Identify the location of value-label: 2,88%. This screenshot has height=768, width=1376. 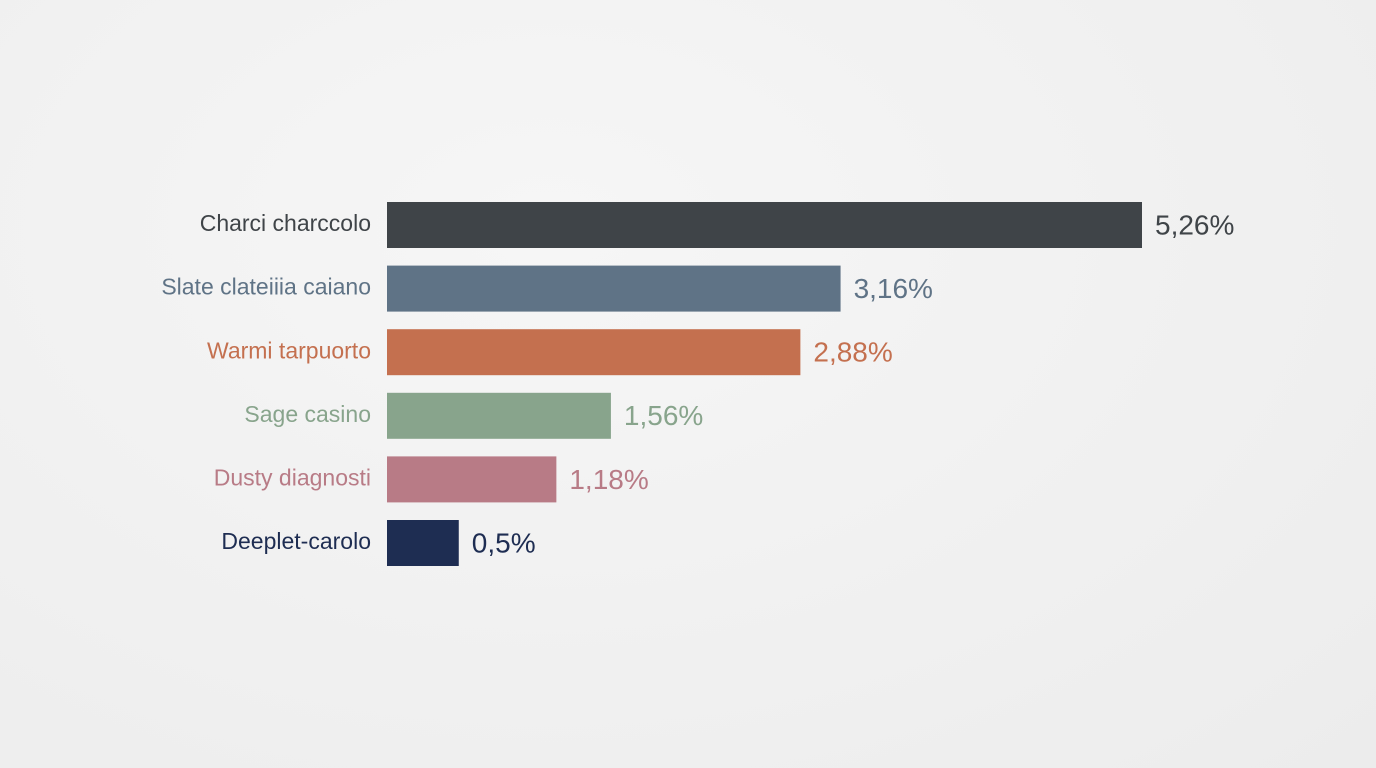
(852, 352).